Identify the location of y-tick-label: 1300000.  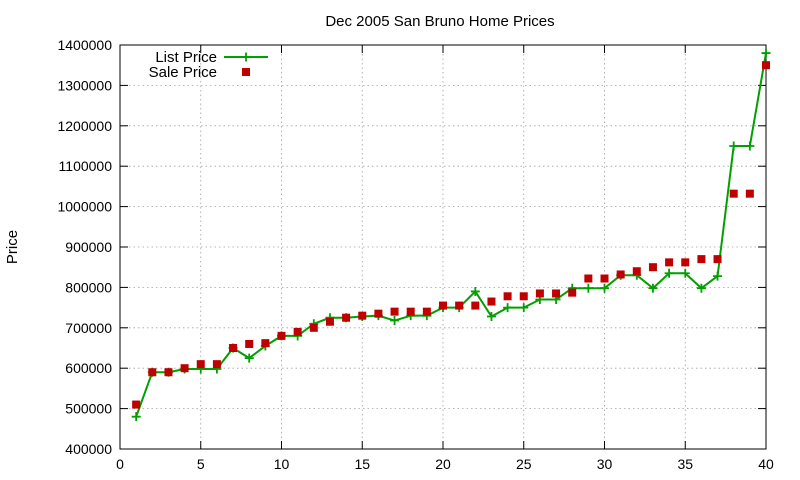
(84, 85).